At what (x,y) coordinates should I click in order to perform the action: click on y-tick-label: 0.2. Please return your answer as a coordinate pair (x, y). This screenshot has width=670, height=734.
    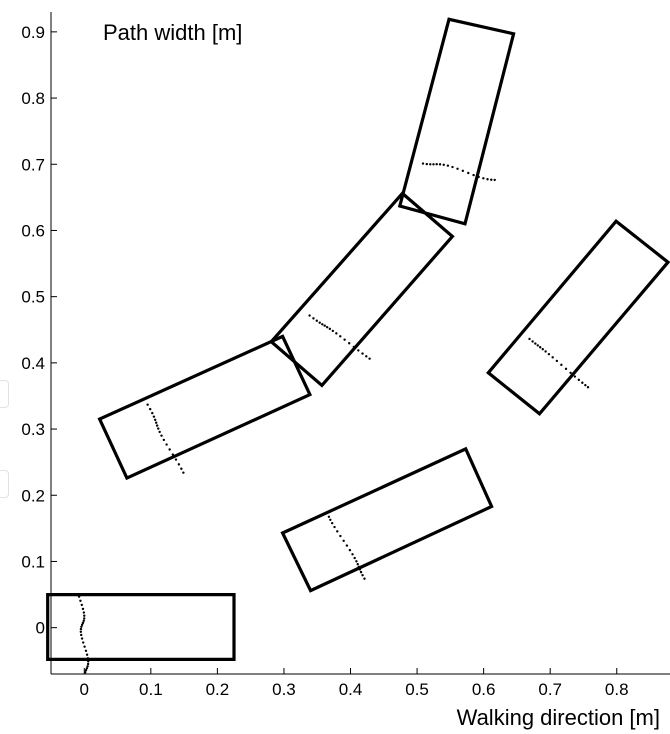
    Looking at the image, I should click on (33, 495).